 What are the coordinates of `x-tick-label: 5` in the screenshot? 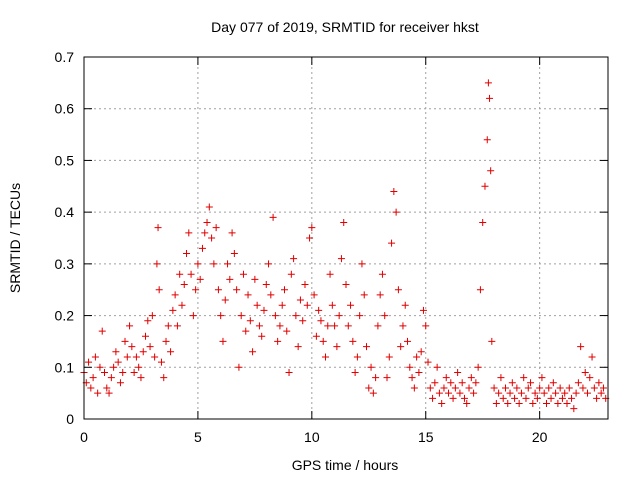 It's located at (198, 437).